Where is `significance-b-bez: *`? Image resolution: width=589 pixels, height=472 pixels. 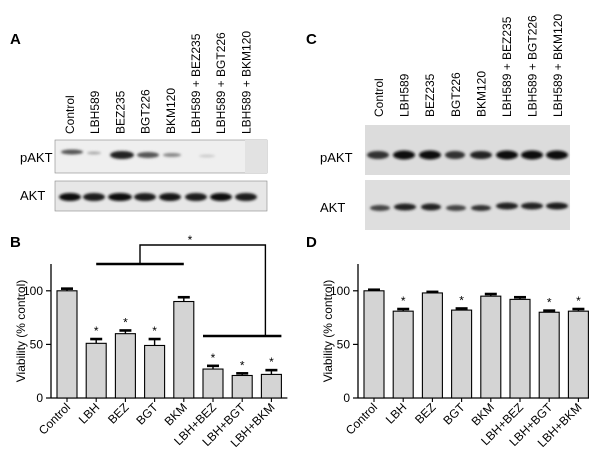 significance-b-bez: * is located at coordinates (125, 322).